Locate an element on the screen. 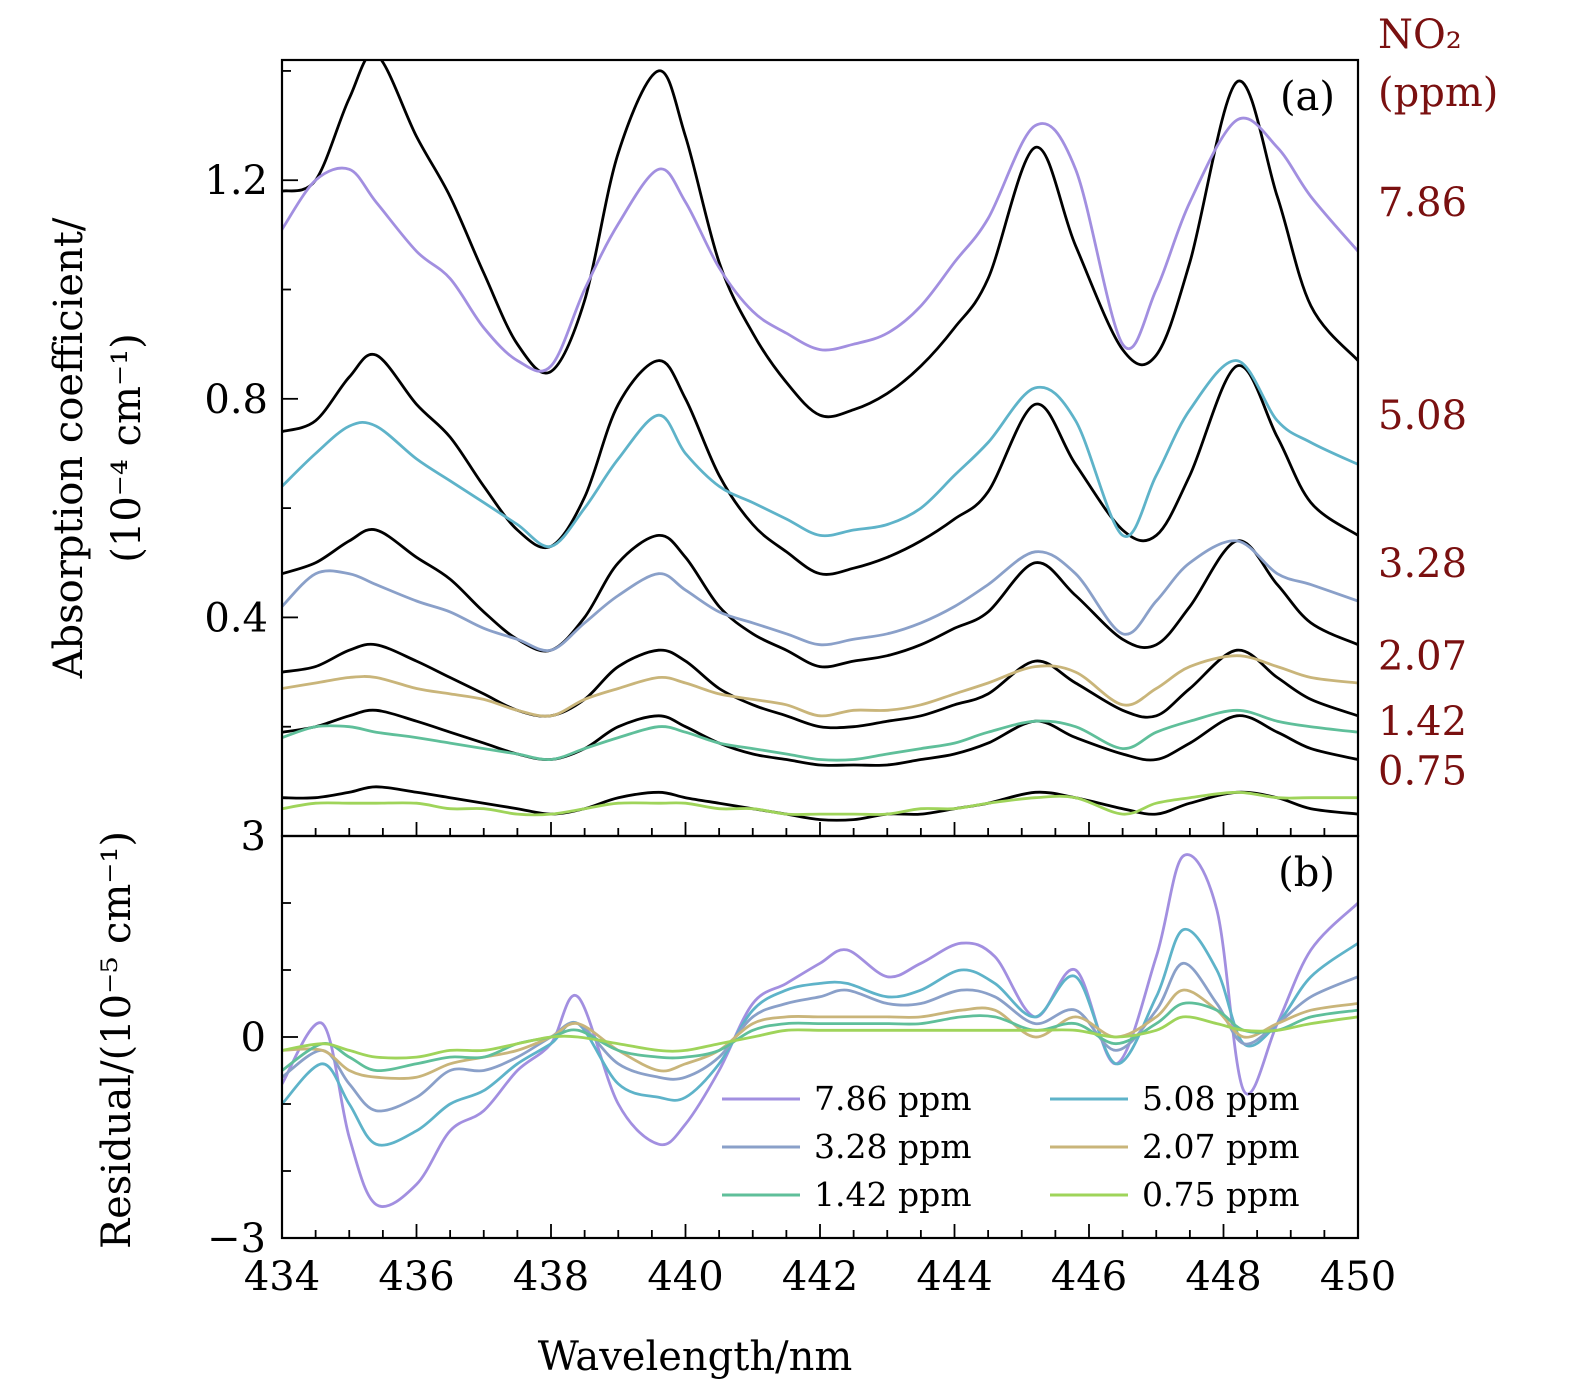 This screenshot has width=1575, height=1398. concentration-label: 1.42 is located at coordinates (1422, 722).